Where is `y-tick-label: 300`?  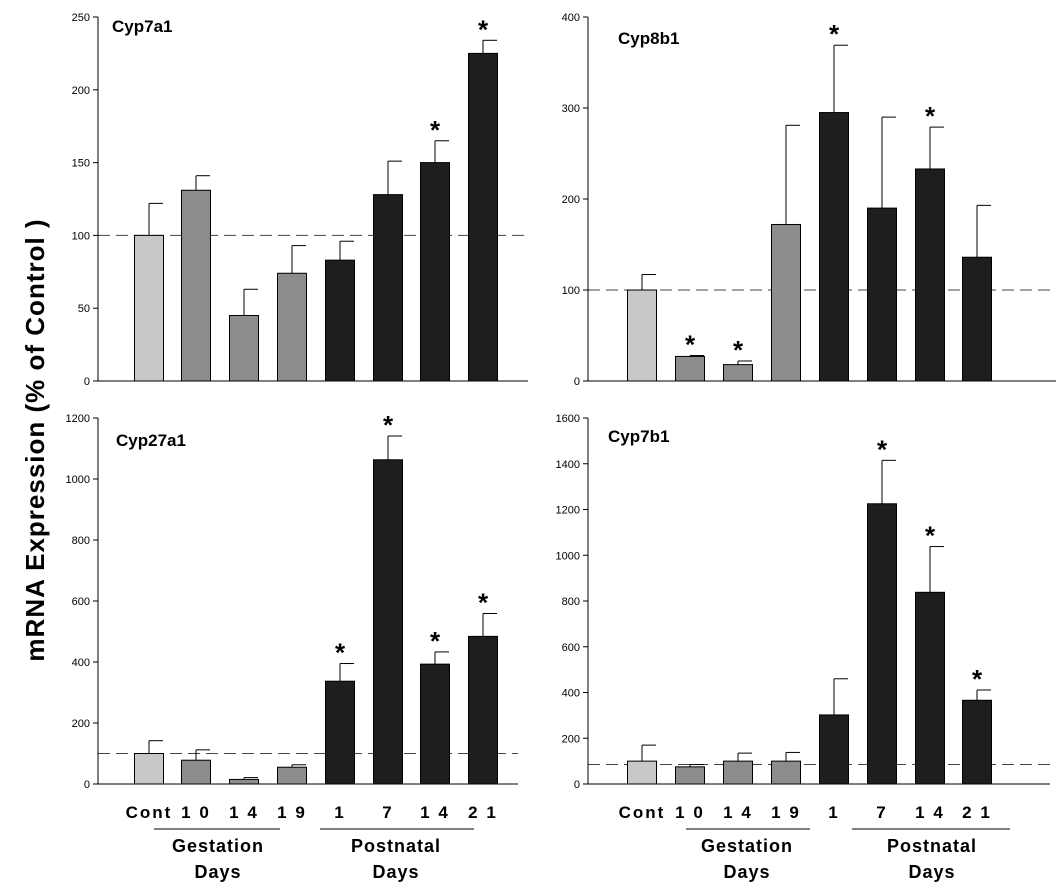 y-tick-label: 300 is located at coordinates (571, 109).